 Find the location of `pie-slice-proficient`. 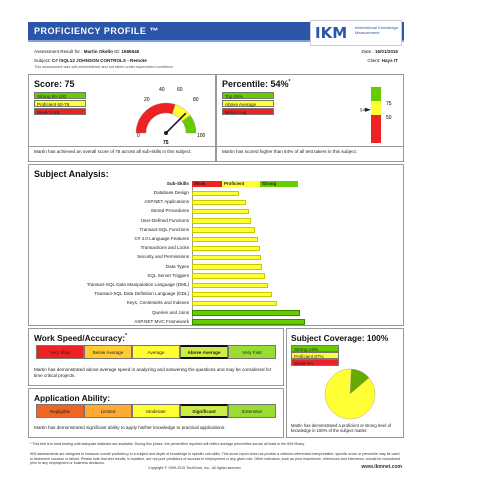

pie-slice-proficient is located at coordinates (350, 394).